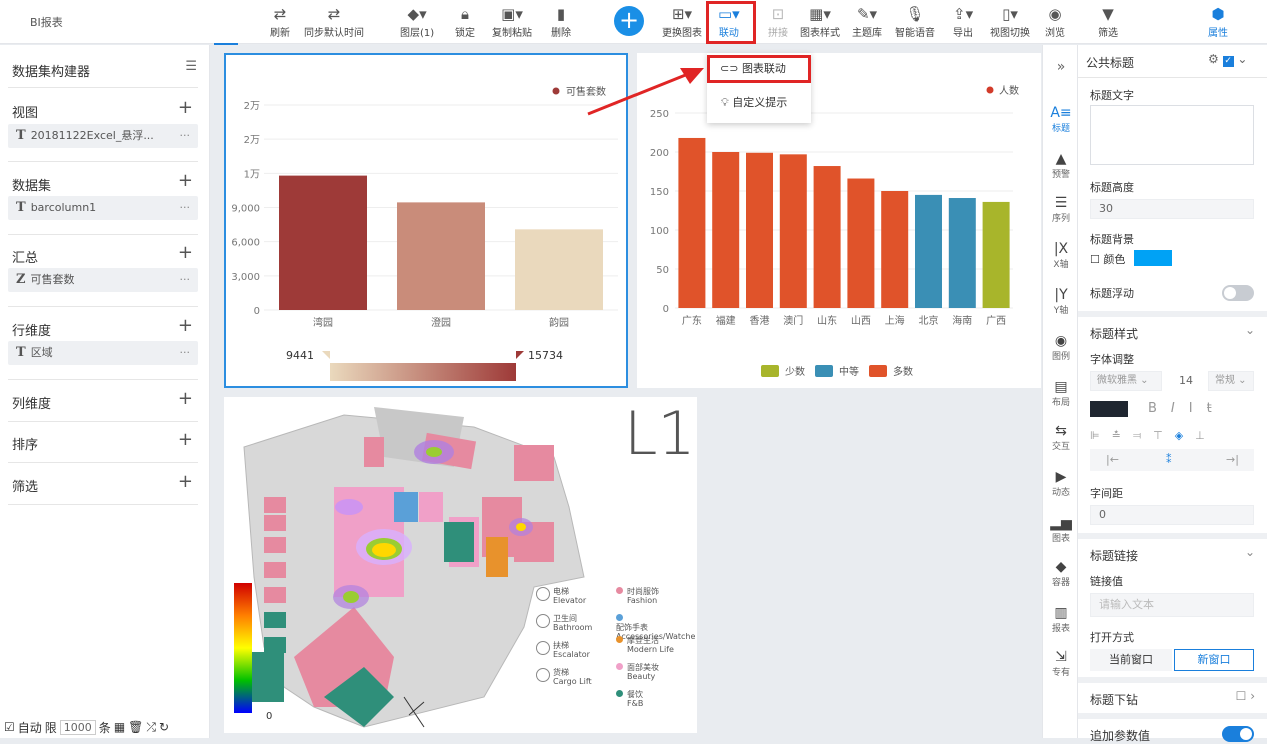 This screenshot has height=744, width=1267. Describe the element at coordinates (1169, 459) in the screenshot. I see `justify-center-icon: ⁑` at that location.